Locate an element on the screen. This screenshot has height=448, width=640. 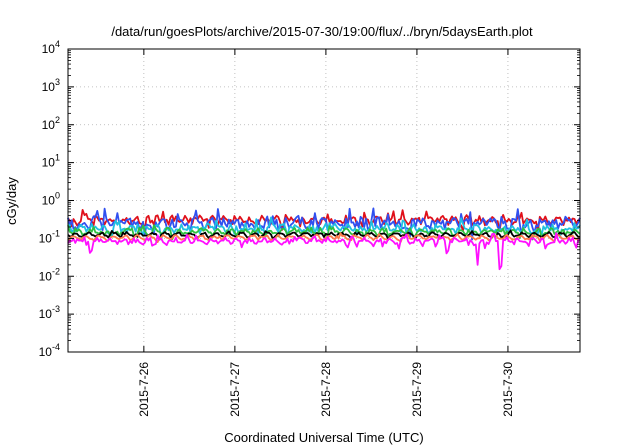
series-group is located at coordinates (324, 239).